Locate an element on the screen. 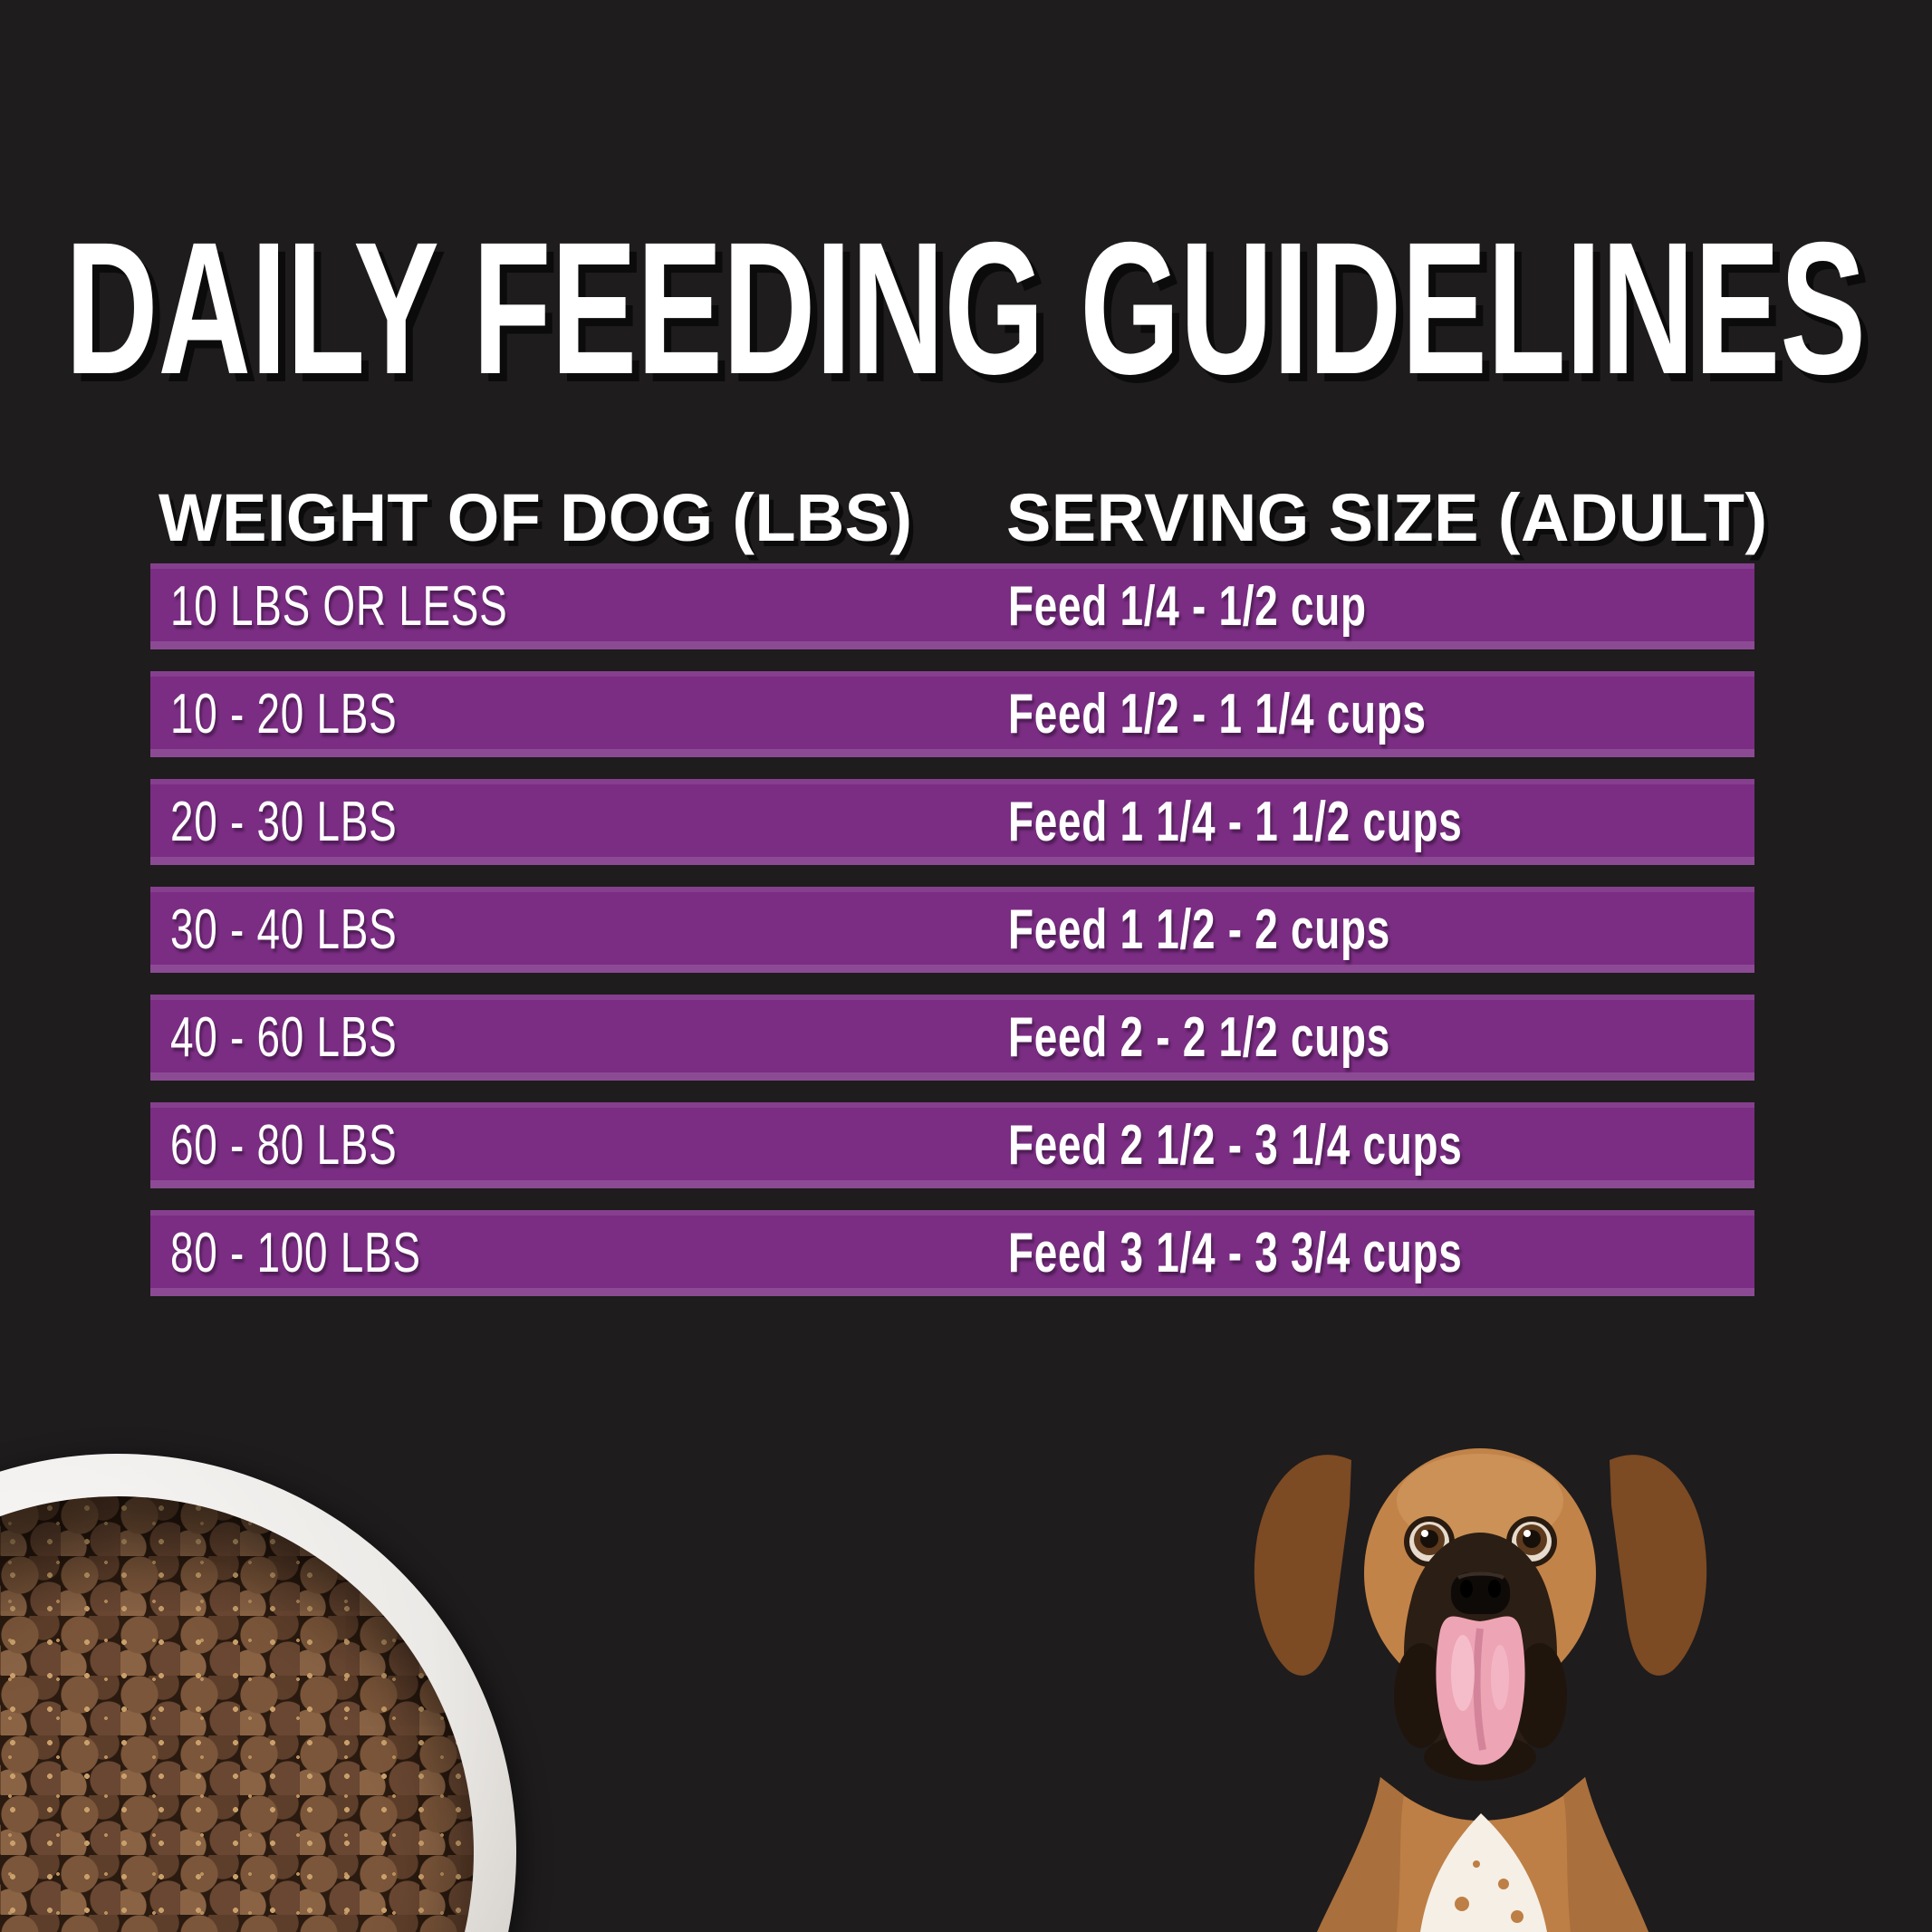 The width and height of the screenshot is (1932, 1932). serving-cell: Feed 1 1/2 - 2 cups is located at coordinates (1199, 929).